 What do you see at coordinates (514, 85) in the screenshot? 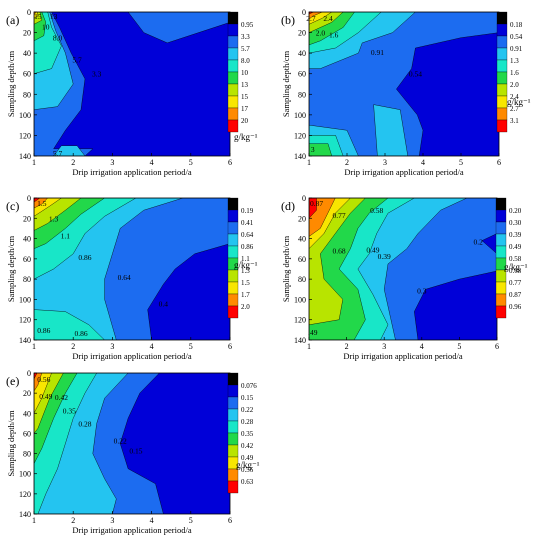
I see `legend-level-label: 2.0` at bounding box center [514, 85].